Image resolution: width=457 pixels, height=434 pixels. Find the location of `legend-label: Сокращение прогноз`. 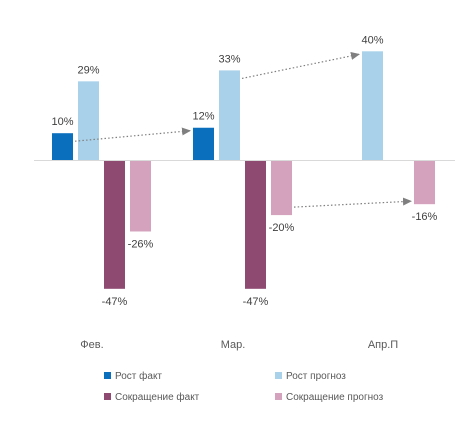

legend-label: Сокращение прогноз is located at coordinates (335, 397).